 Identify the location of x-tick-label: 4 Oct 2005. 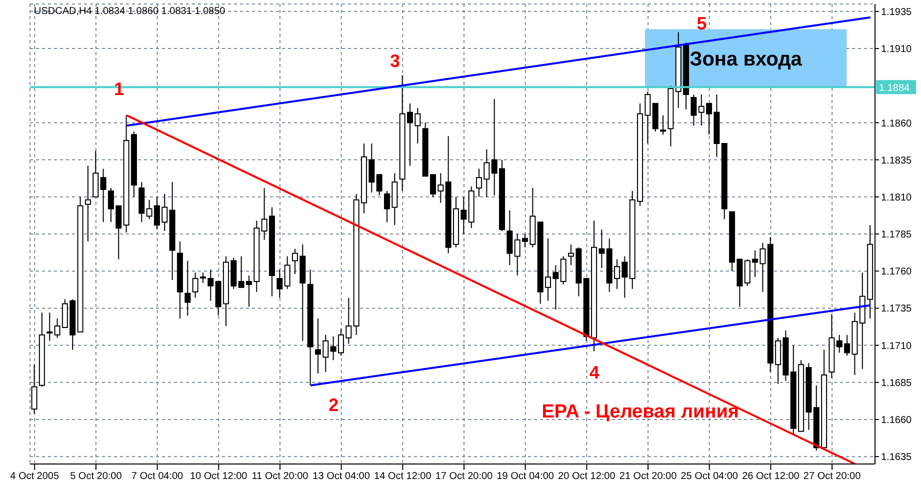
(35, 476).